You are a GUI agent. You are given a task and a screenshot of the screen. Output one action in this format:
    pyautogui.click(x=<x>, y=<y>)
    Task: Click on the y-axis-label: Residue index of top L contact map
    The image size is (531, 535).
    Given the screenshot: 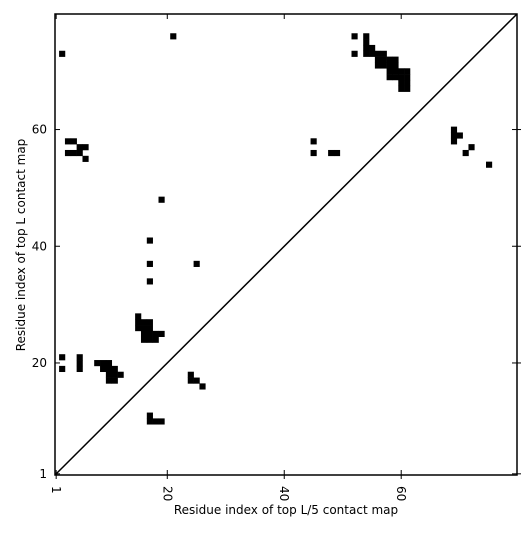 What is the action you would take?
    pyautogui.click(x=21, y=245)
    